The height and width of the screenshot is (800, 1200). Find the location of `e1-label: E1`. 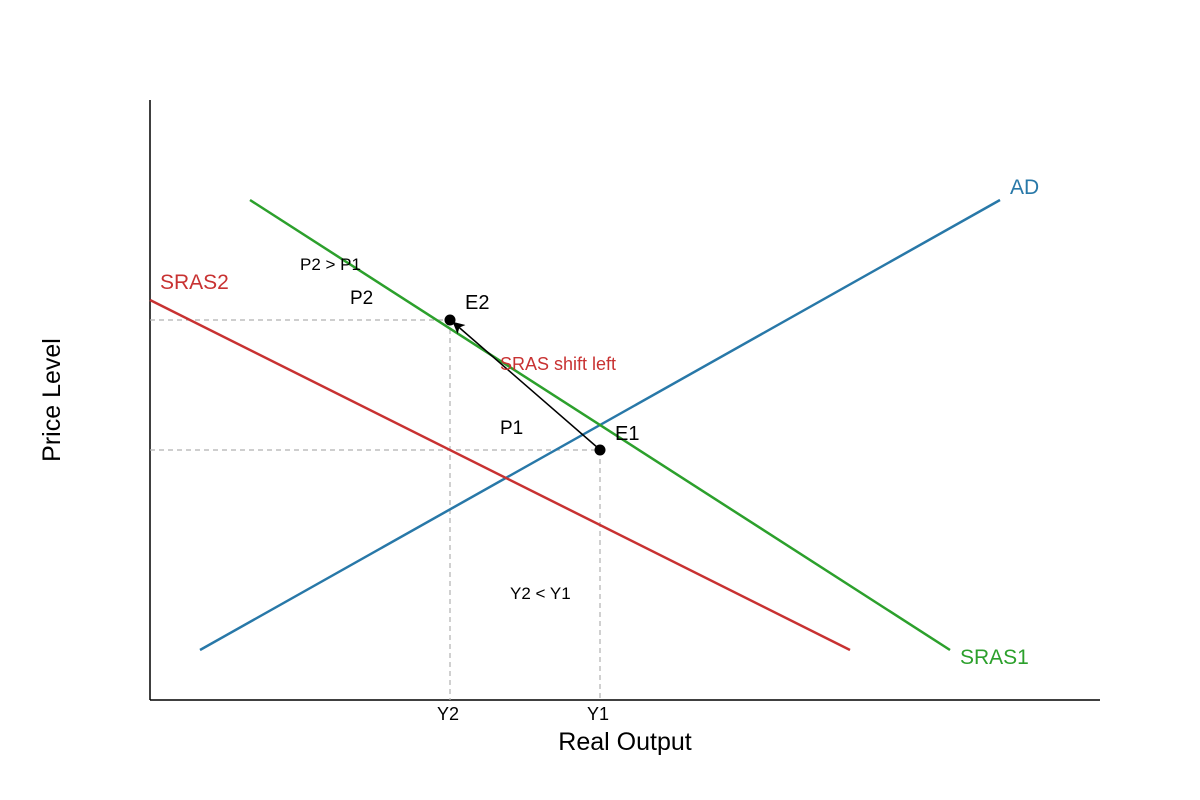

e1-label: E1 is located at coordinates (627, 434).